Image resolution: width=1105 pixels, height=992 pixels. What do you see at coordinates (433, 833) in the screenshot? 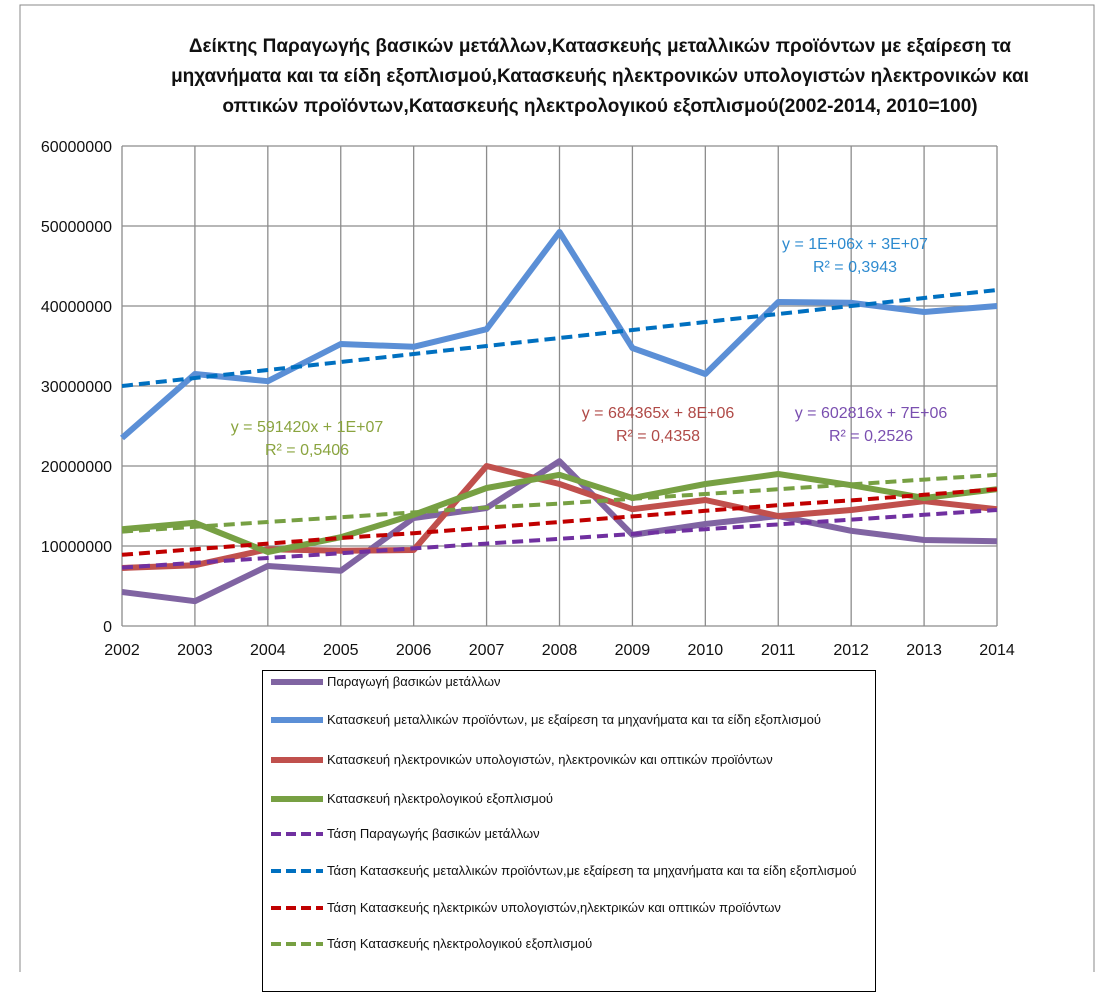
I see `legend-label: Τάση Παραγωγής βασικών μετάλλων` at bounding box center [433, 833].